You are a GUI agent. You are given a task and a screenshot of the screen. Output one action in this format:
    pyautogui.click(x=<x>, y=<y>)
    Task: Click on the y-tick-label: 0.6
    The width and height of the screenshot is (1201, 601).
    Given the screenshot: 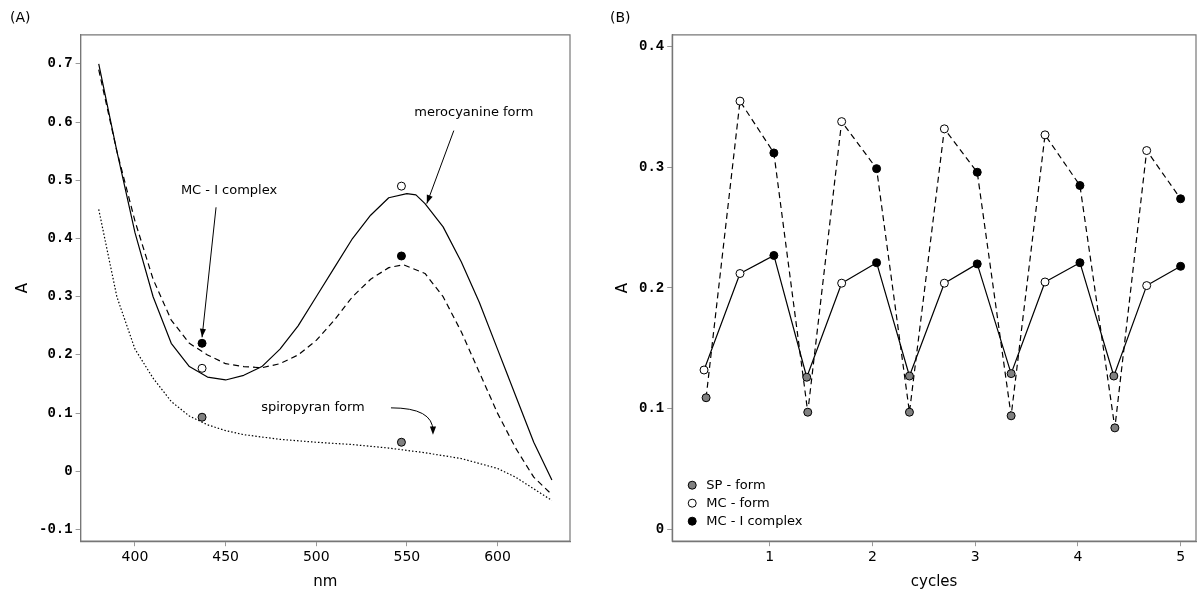 What is the action you would take?
    pyautogui.click(x=60, y=121)
    